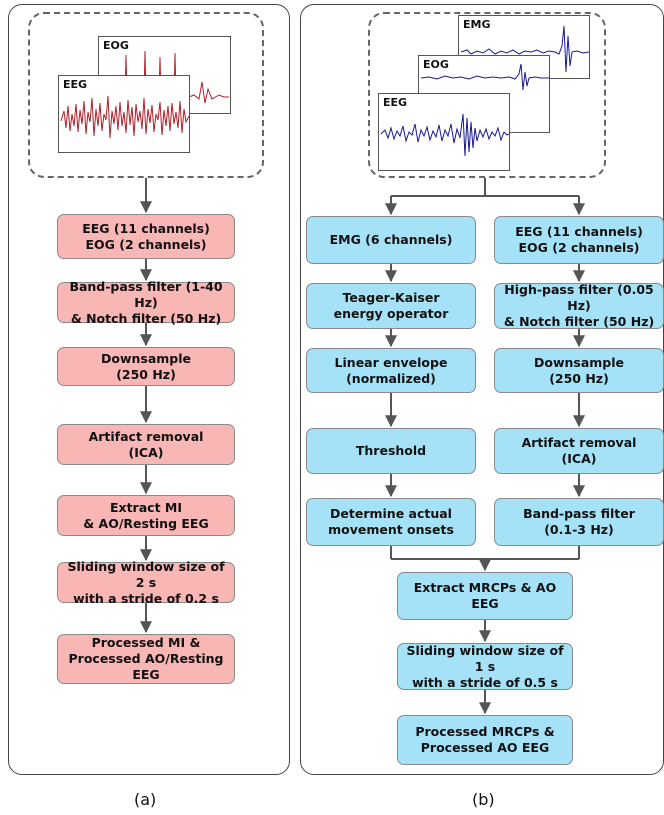 The width and height of the screenshot is (664, 815). What do you see at coordinates (116, 45) in the screenshot?
I see `eog-label: EOG` at bounding box center [116, 45].